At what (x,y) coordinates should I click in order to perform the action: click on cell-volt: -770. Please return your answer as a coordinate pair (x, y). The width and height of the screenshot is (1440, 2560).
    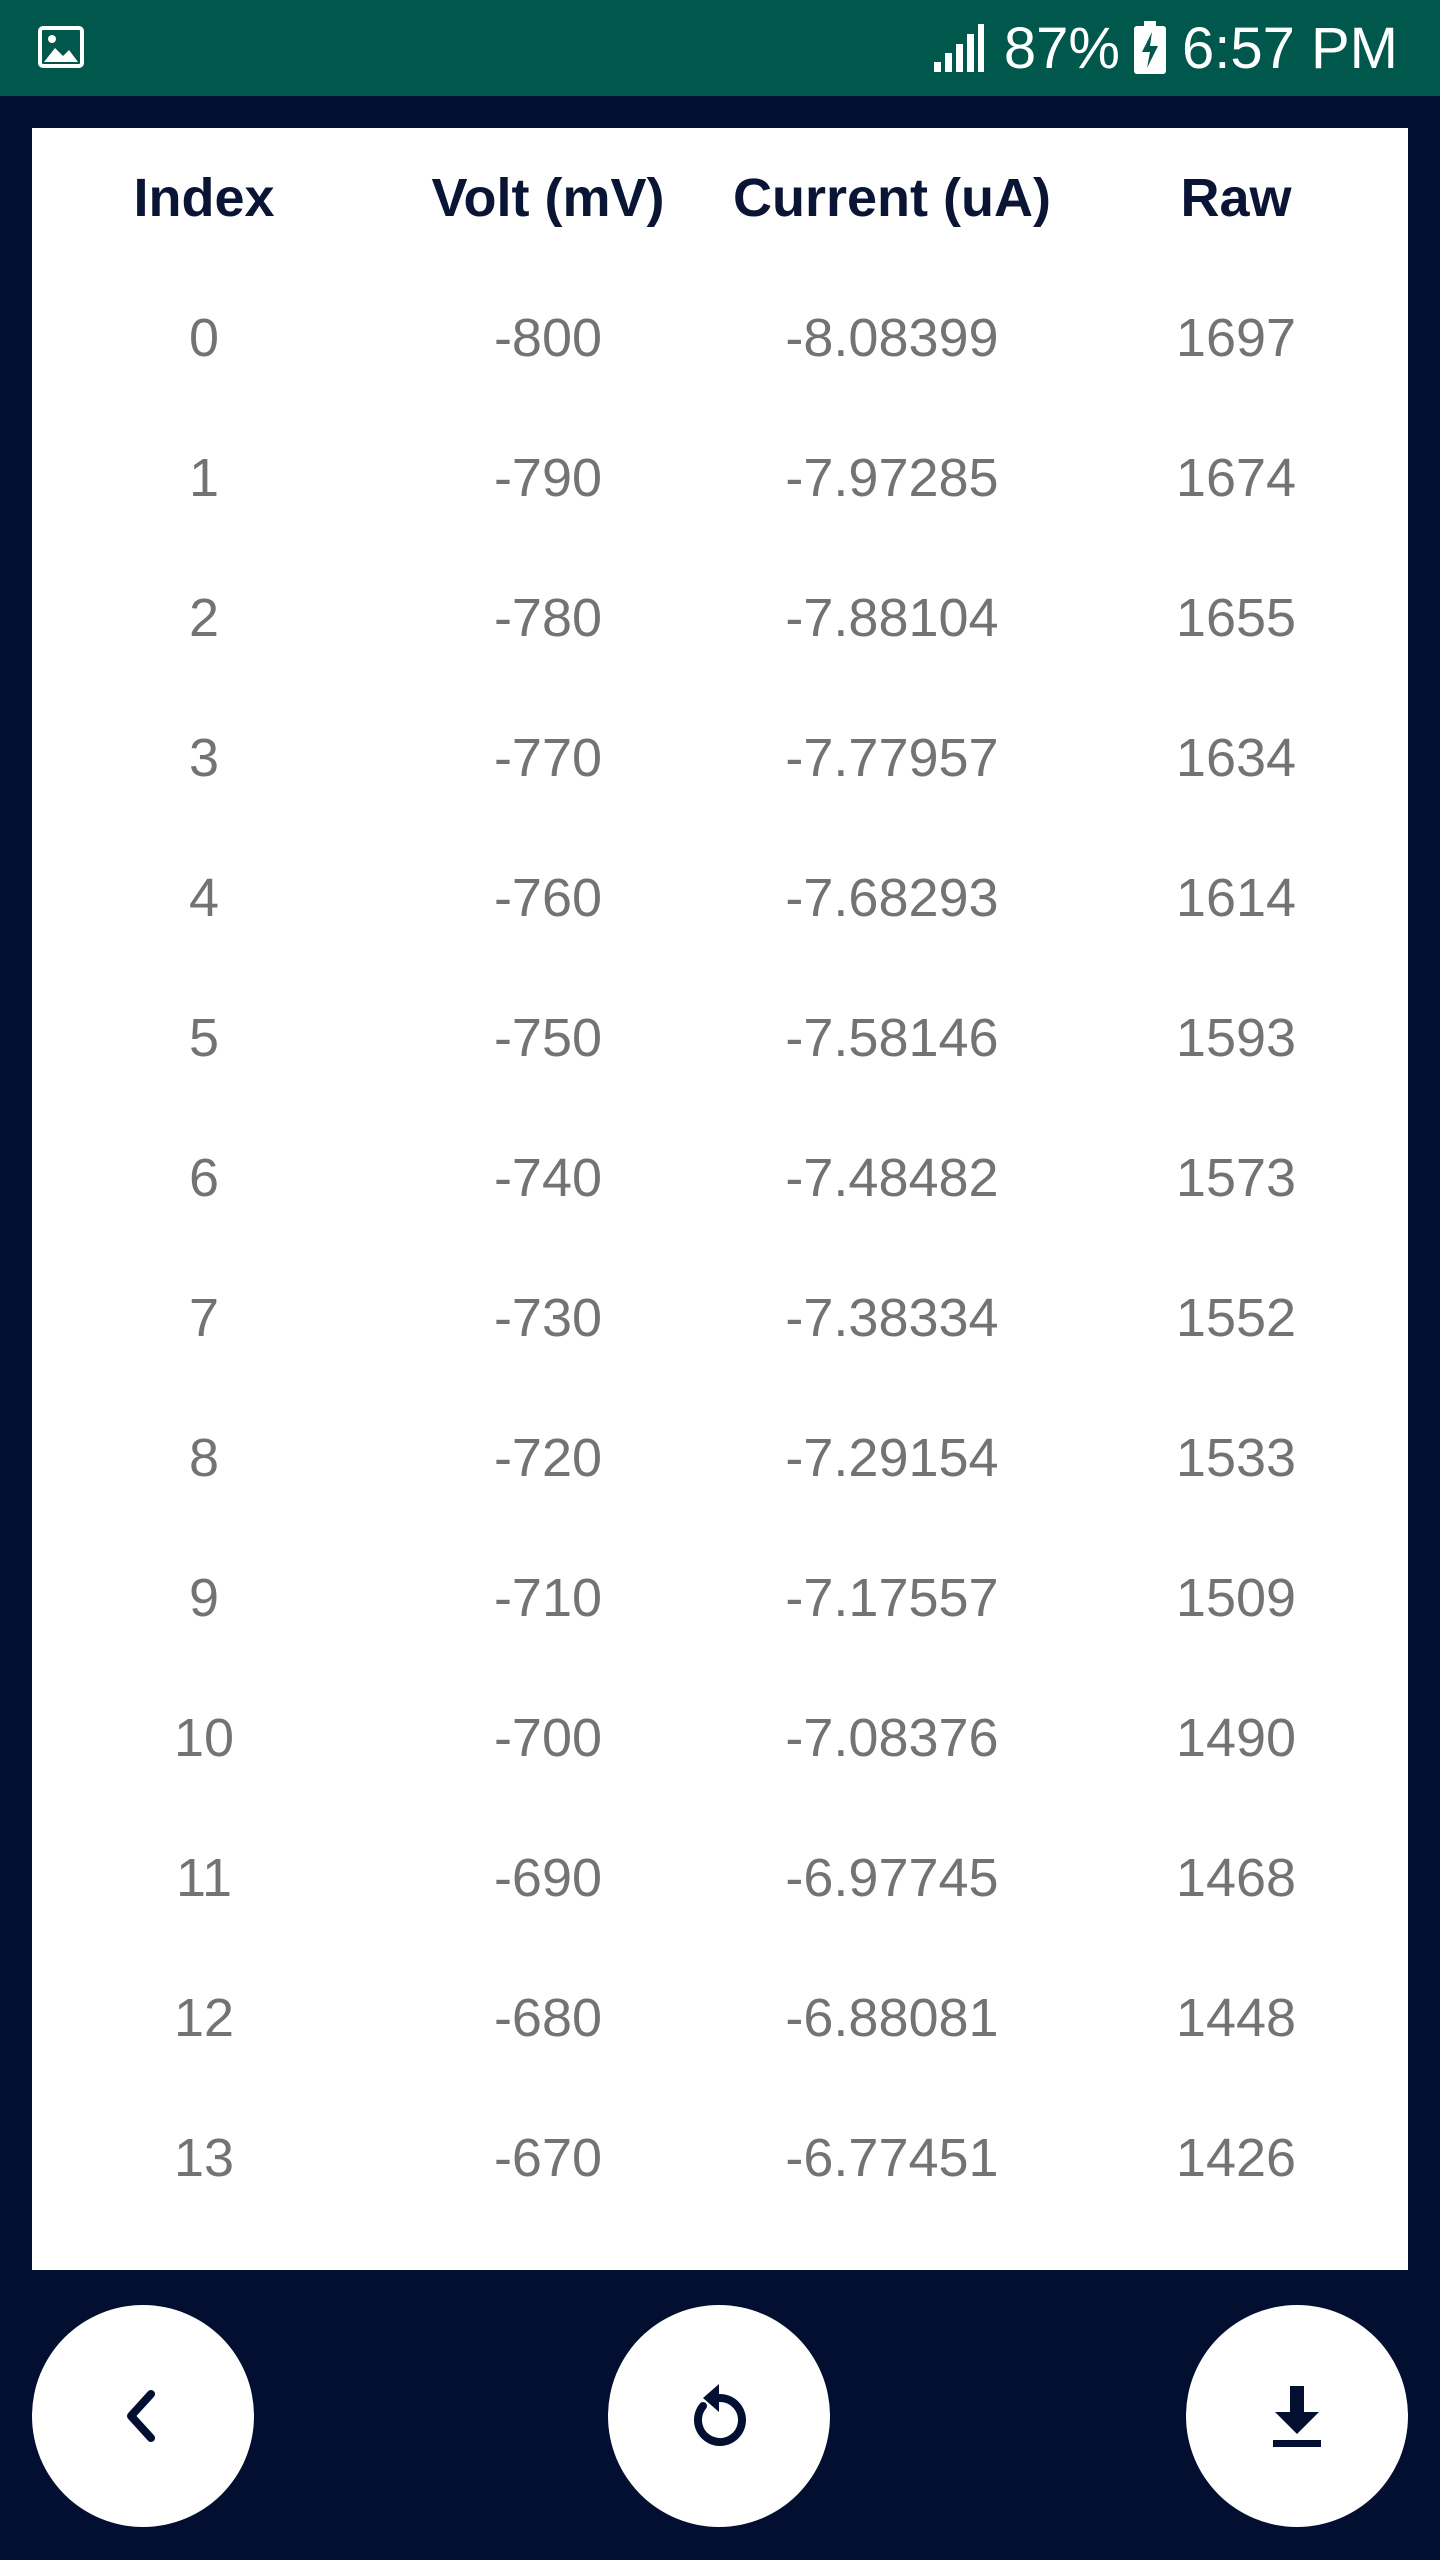
    Looking at the image, I should click on (548, 758).